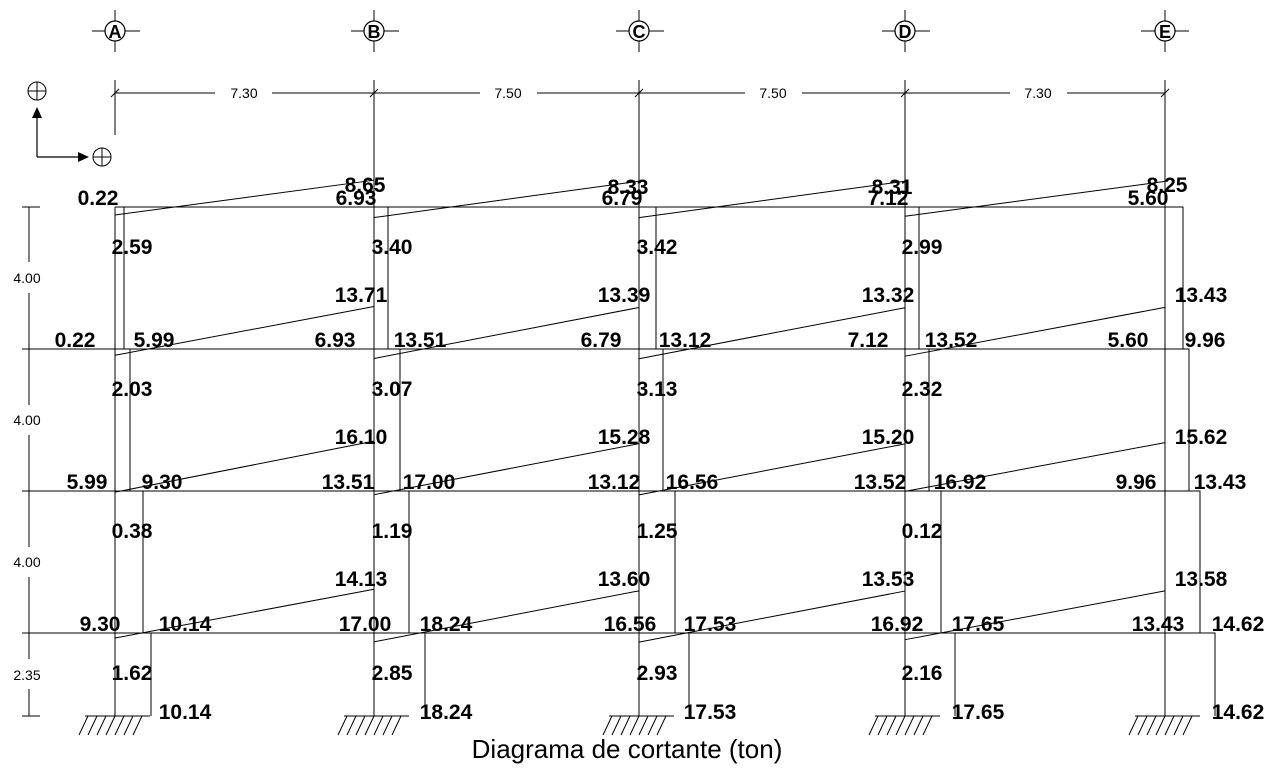 The width and height of the screenshot is (1283, 774). What do you see at coordinates (1201, 579) in the screenshot?
I see `beam-label: 13.58` at bounding box center [1201, 579].